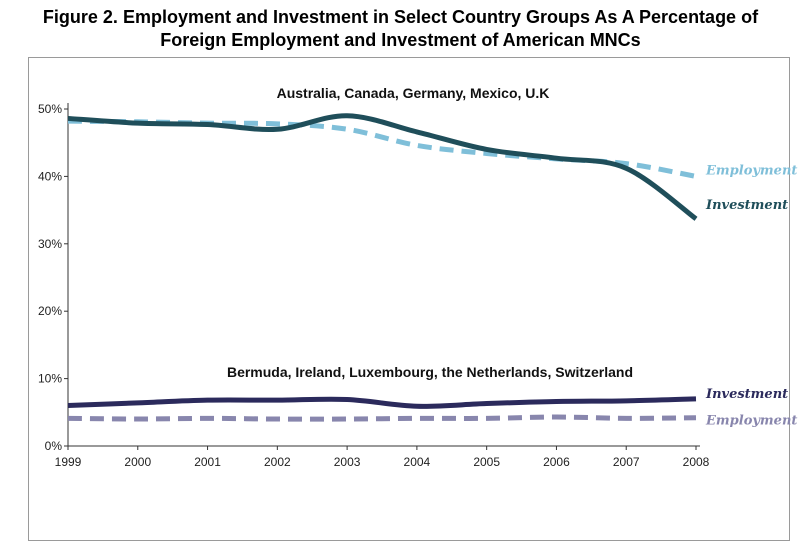  I want to click on x-tick-label: 2000, so click(137, 462).